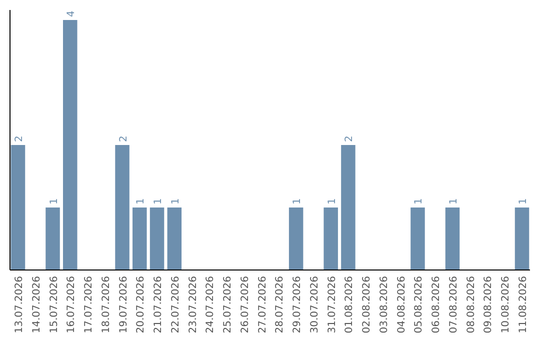 Image resolution: width=540 pixels, height=340 pixels. Describe the element at coordinates (419, 305) in the screenshot. I see `x-tick-label: 05.08.2026` at that location.